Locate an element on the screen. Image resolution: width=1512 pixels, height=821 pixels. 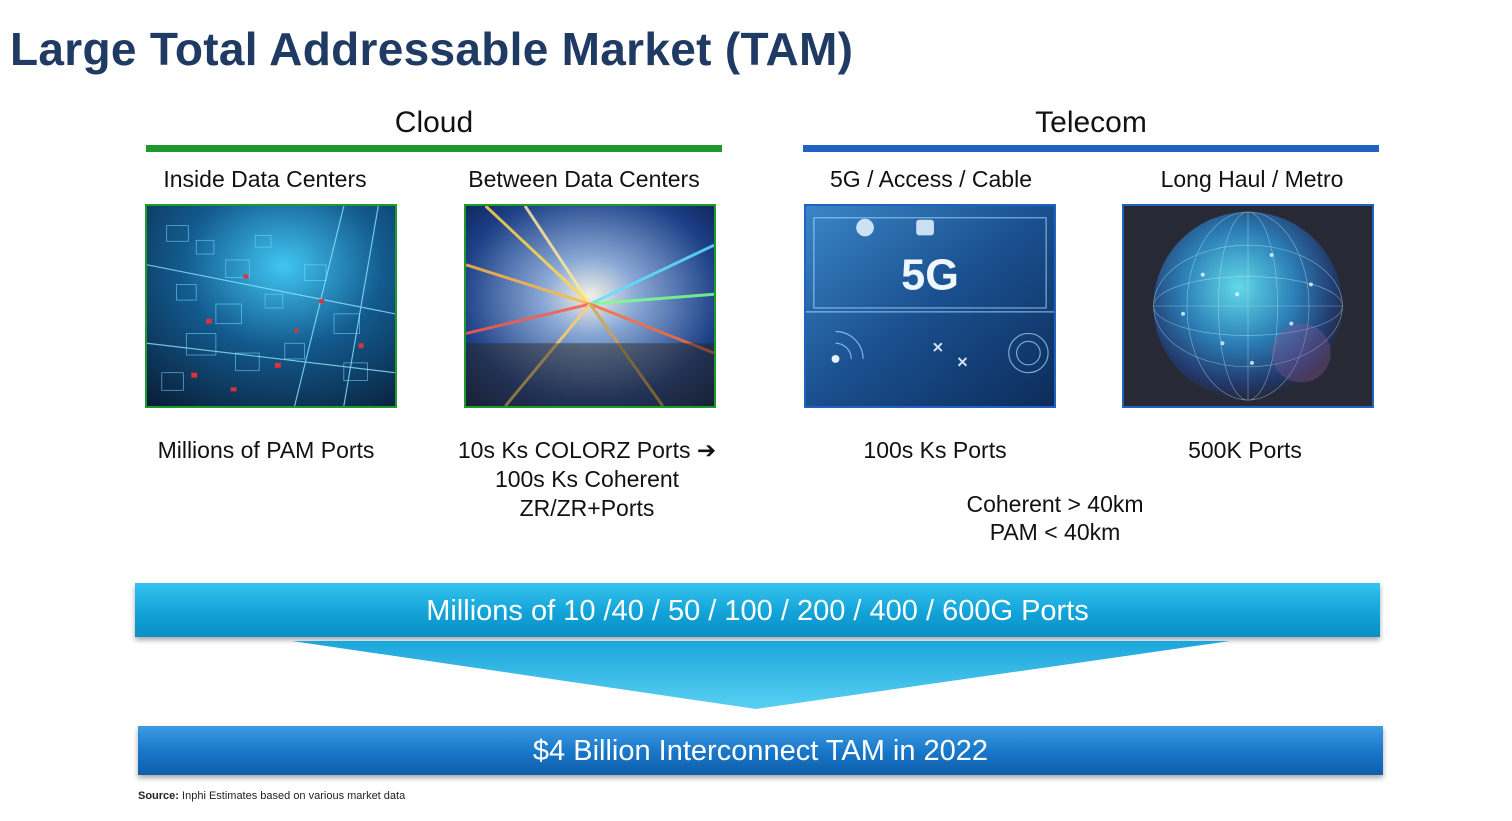
ports-long-haul-metro: 500K Ports is located at coordinates (1245, 450).